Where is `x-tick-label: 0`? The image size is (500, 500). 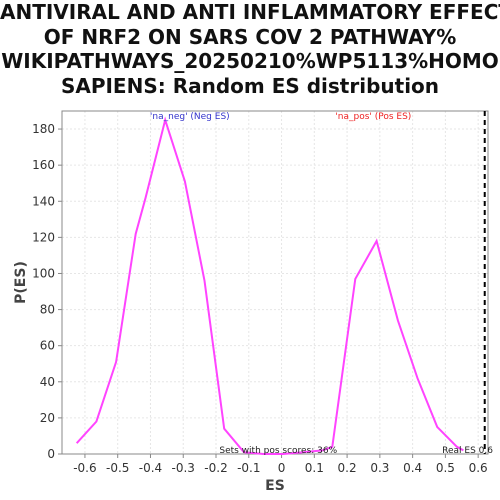 x-tick-label: 0 is located at coordinates (282, 468).